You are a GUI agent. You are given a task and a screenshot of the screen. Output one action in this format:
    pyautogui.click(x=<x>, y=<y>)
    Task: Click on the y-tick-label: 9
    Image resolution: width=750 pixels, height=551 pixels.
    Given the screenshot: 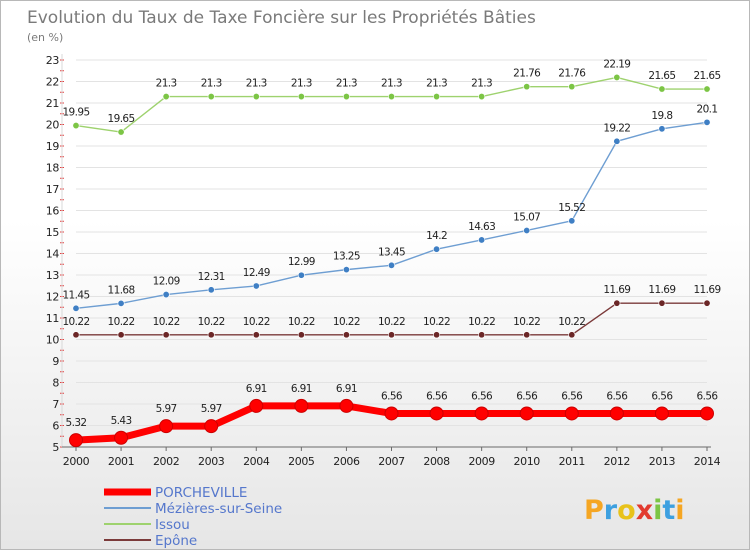 What is the action you would take?
    pyautogui.click(x=55, y=361)
    